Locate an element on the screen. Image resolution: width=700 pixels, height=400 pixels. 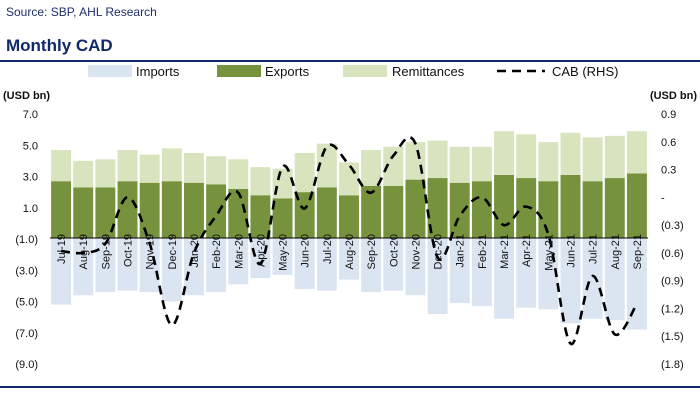
legend-label: Exports is located at coordinates (287, 71).